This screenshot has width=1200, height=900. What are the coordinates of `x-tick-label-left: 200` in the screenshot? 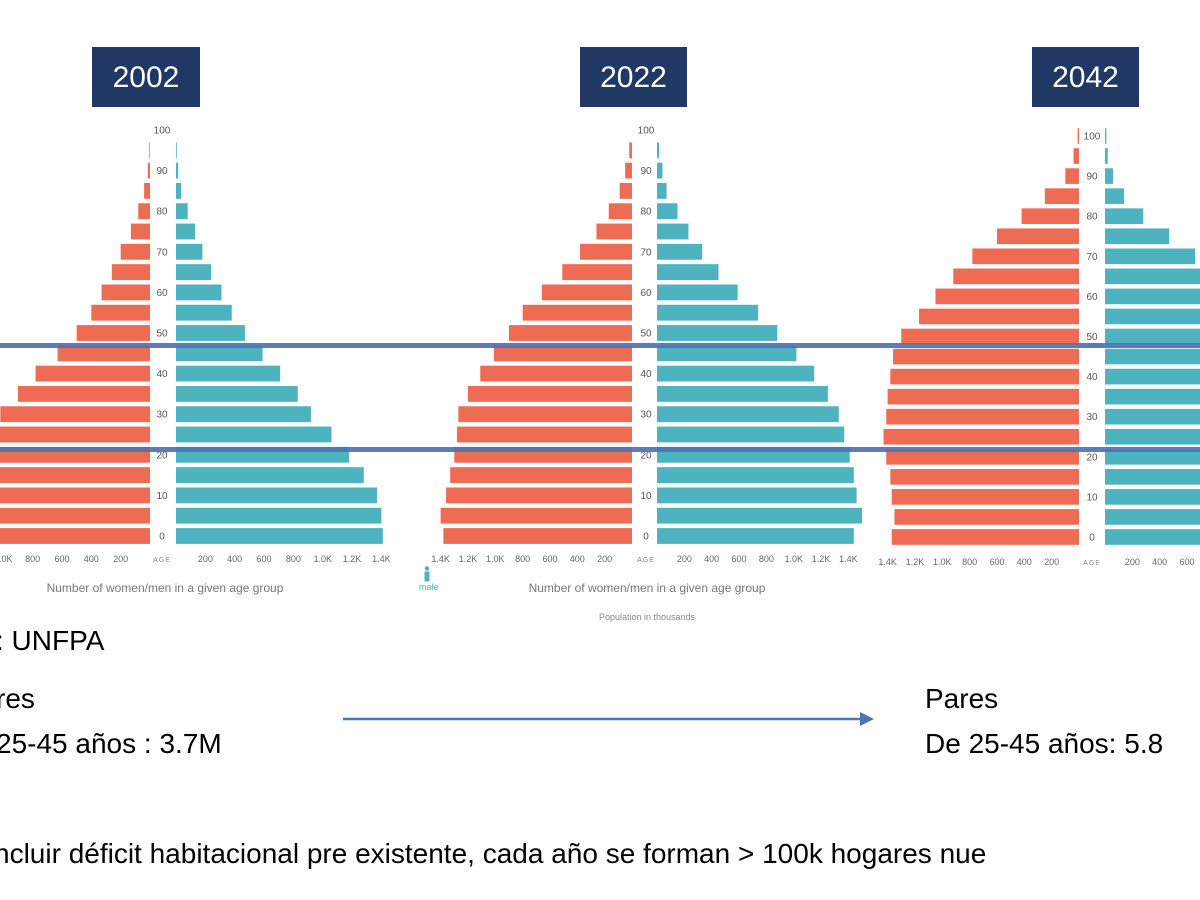 It's located at (604, 559).